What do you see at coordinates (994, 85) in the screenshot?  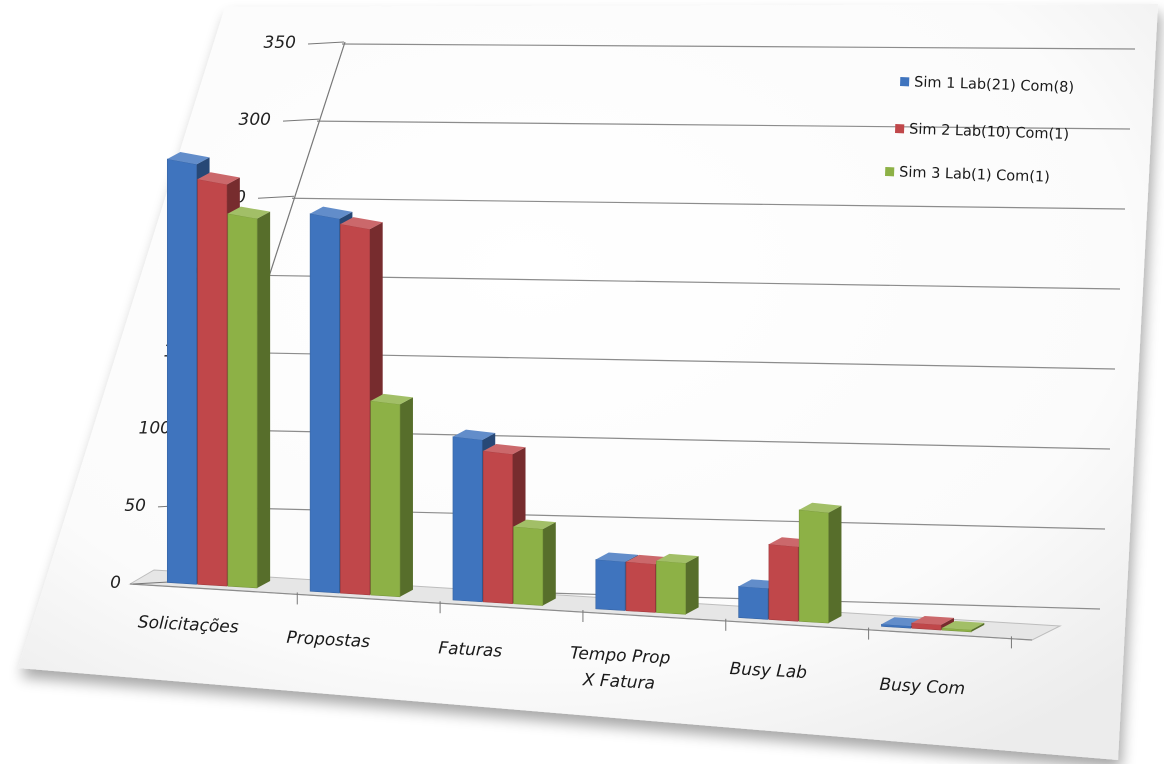 I see `legend-label: Sim 1 Lab(21) Com(8)` at bounding box center [994, 85].